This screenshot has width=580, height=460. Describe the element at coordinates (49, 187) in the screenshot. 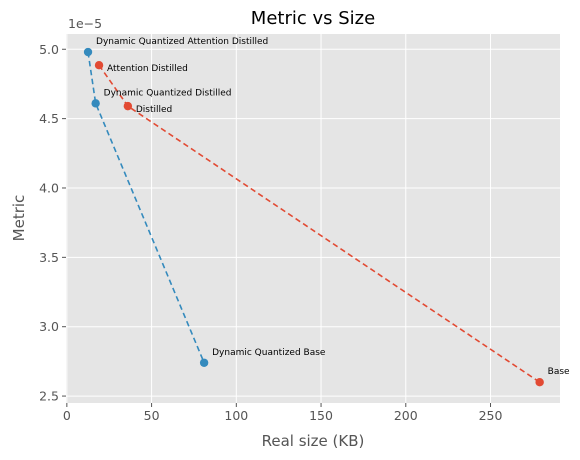

I see `y-tick-label: 4.0` at that location.